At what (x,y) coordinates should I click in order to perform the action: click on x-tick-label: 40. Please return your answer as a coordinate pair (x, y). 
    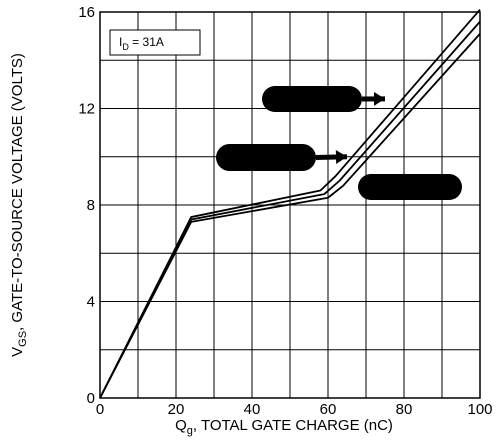
    Looking at the image, I should click on (252, 409).